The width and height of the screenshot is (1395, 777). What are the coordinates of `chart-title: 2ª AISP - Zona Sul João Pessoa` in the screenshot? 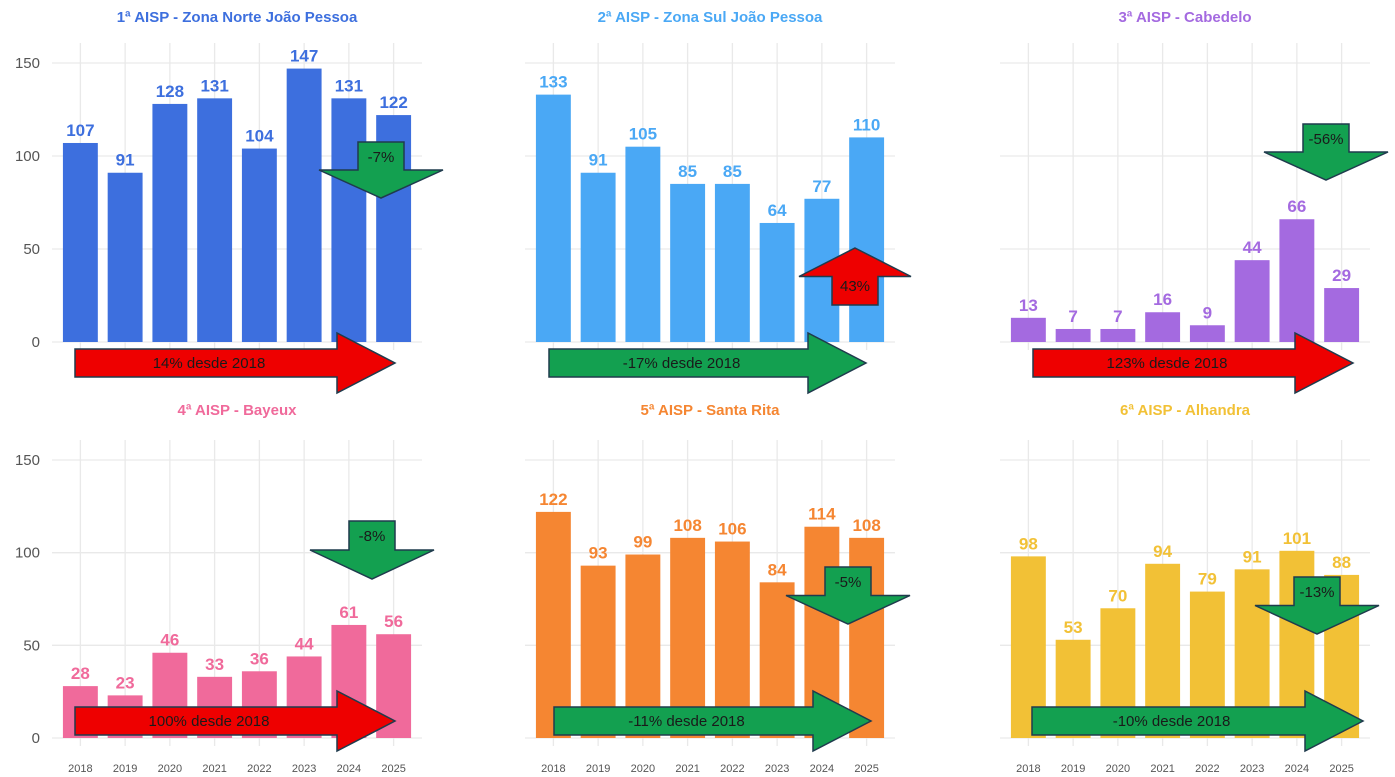 It's located at (710, 17).